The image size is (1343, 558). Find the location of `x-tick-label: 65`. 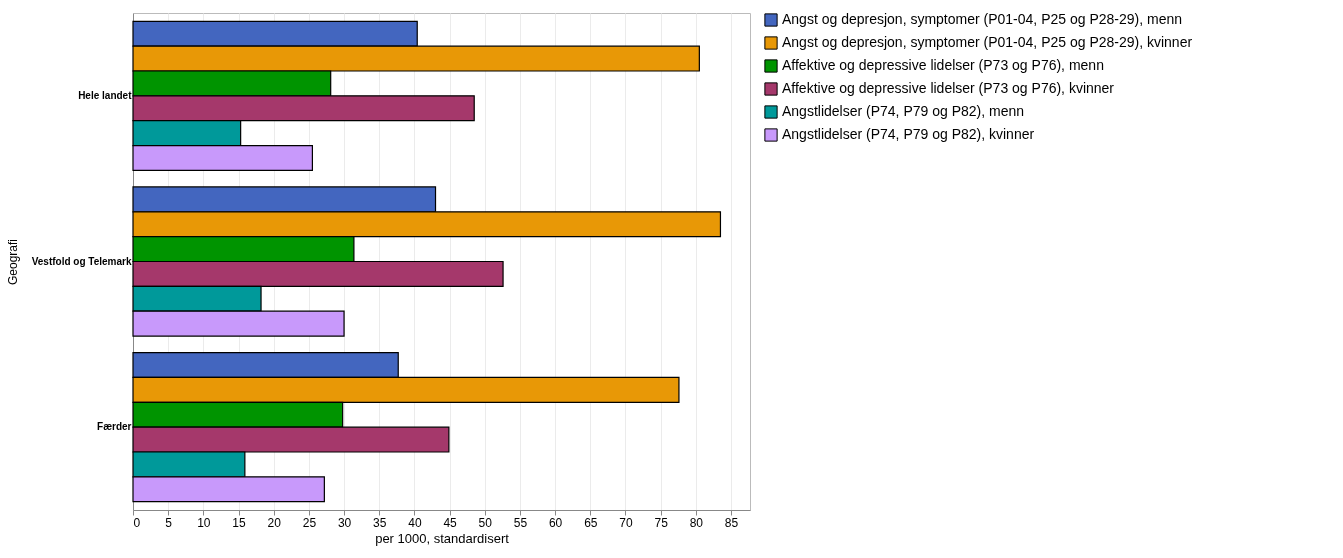

x-tick-label: 65 is located at coordinates (591, 522).